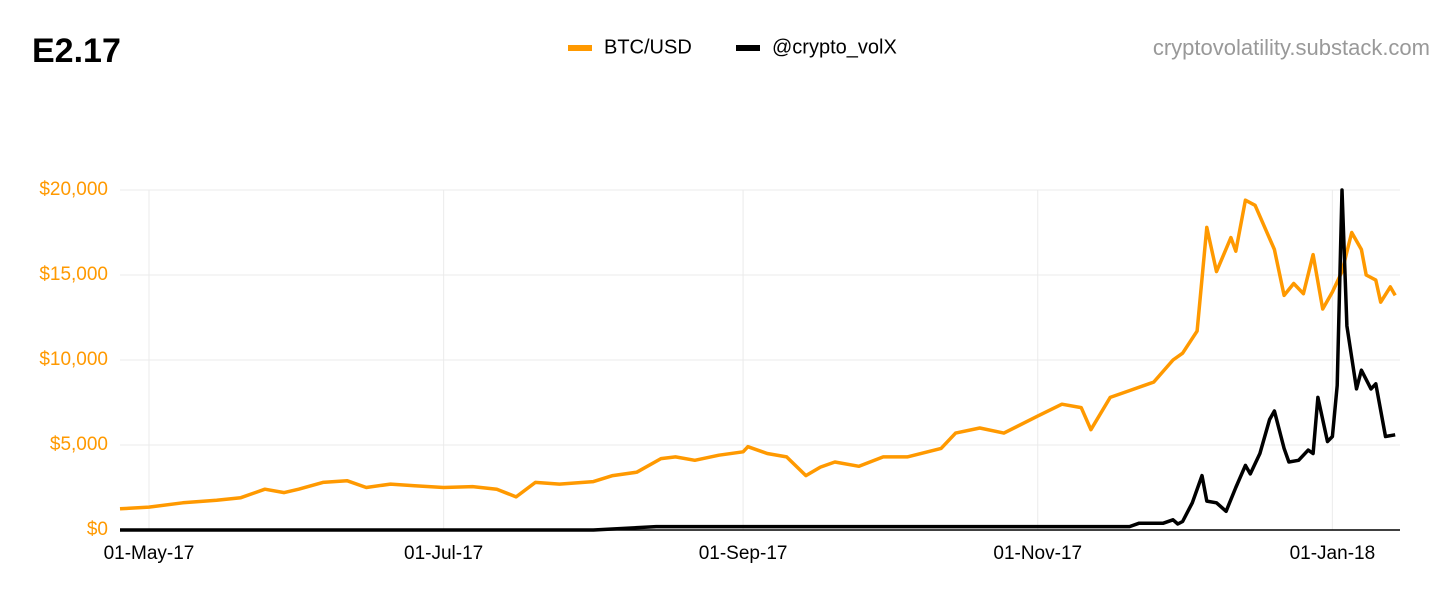 Image resolution: width=1456 pixels, height=598 pixels. What do you see at coordinates (743, 553) in the screenshot?
I see `x-tick-label: 01-Sep-17` at bounding box center [743, 553].